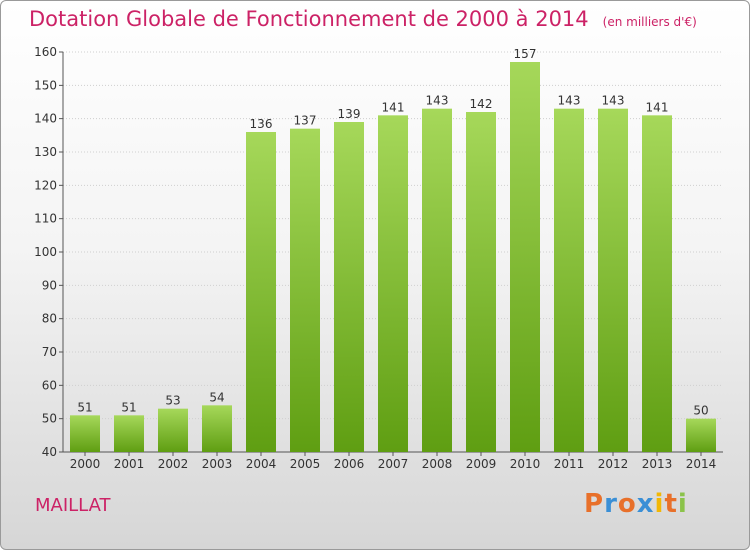  I want to click on data-label-2002: 53, so click(172, 401).